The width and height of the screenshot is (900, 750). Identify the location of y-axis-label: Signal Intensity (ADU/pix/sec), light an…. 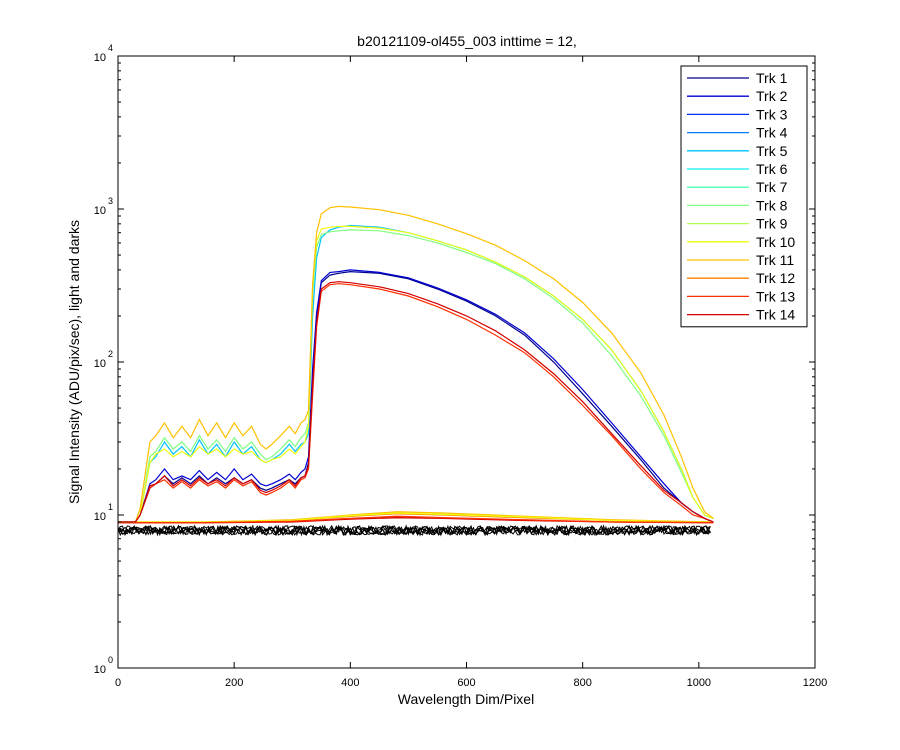
(74, 362).